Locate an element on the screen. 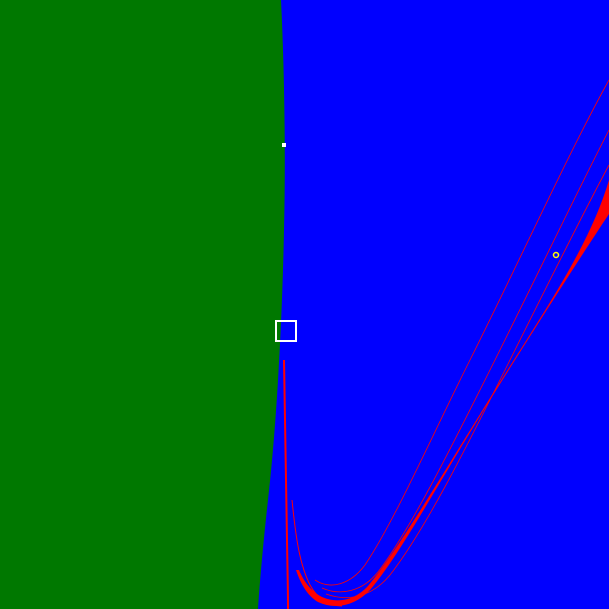 This screenshot has width=609, height=609. yellow-ring is located at coordinates (556, 255).